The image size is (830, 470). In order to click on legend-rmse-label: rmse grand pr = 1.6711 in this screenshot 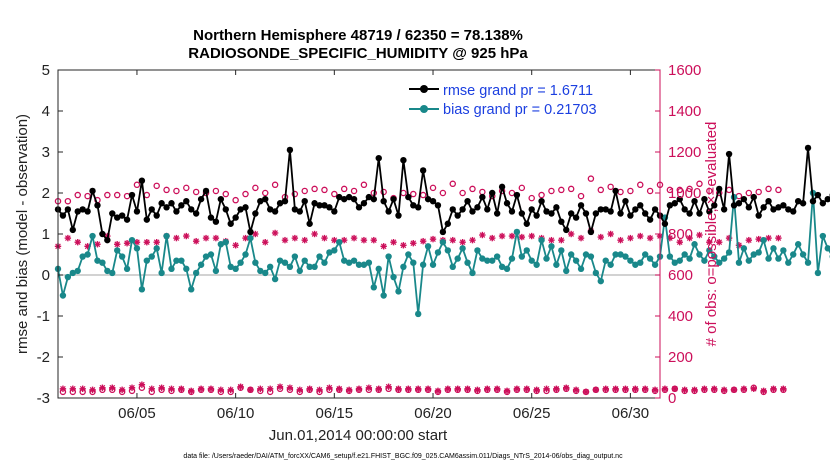, I will do `click(518, 91)`.